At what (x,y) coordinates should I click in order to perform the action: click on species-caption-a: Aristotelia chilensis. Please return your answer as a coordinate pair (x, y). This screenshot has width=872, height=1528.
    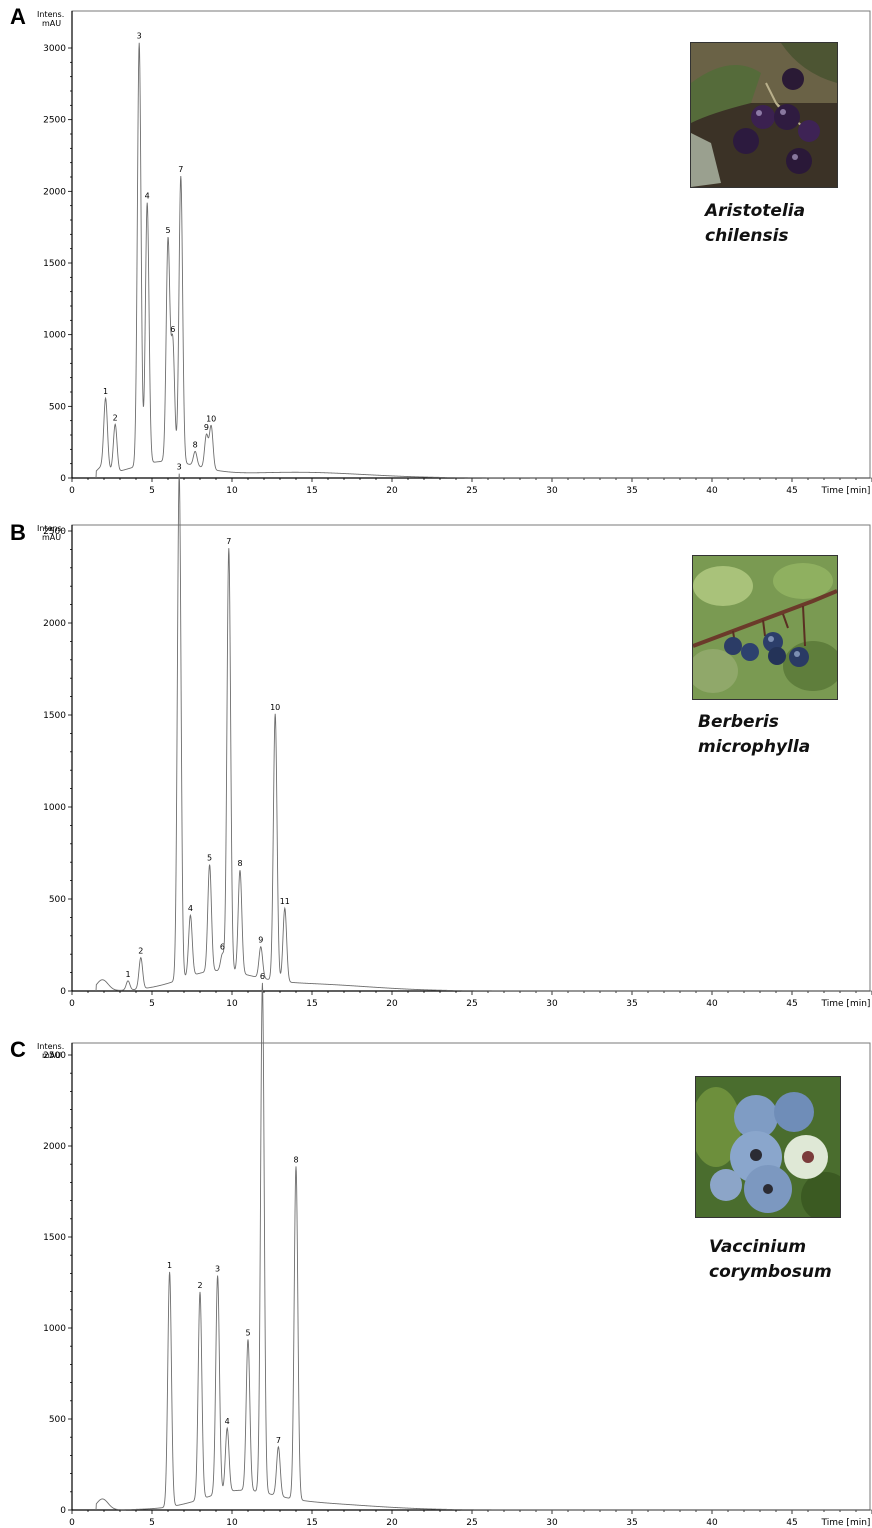
    Looking at the image, I should click on (755, 224).